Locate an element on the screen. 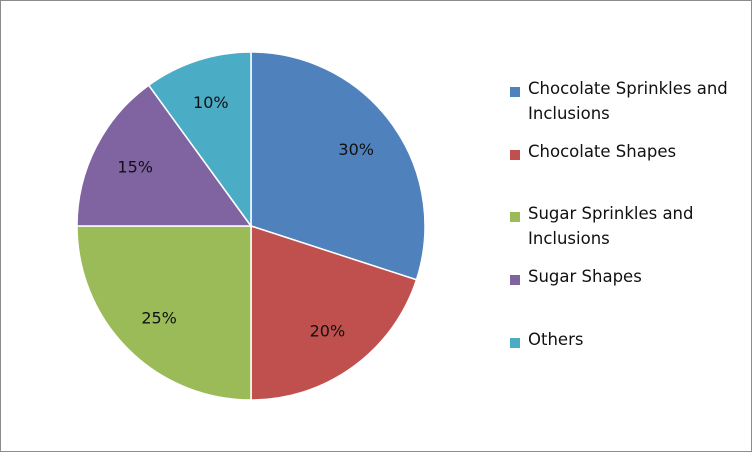  pie-slice-sugar-sprinkles is located at coordinates (164, 313).